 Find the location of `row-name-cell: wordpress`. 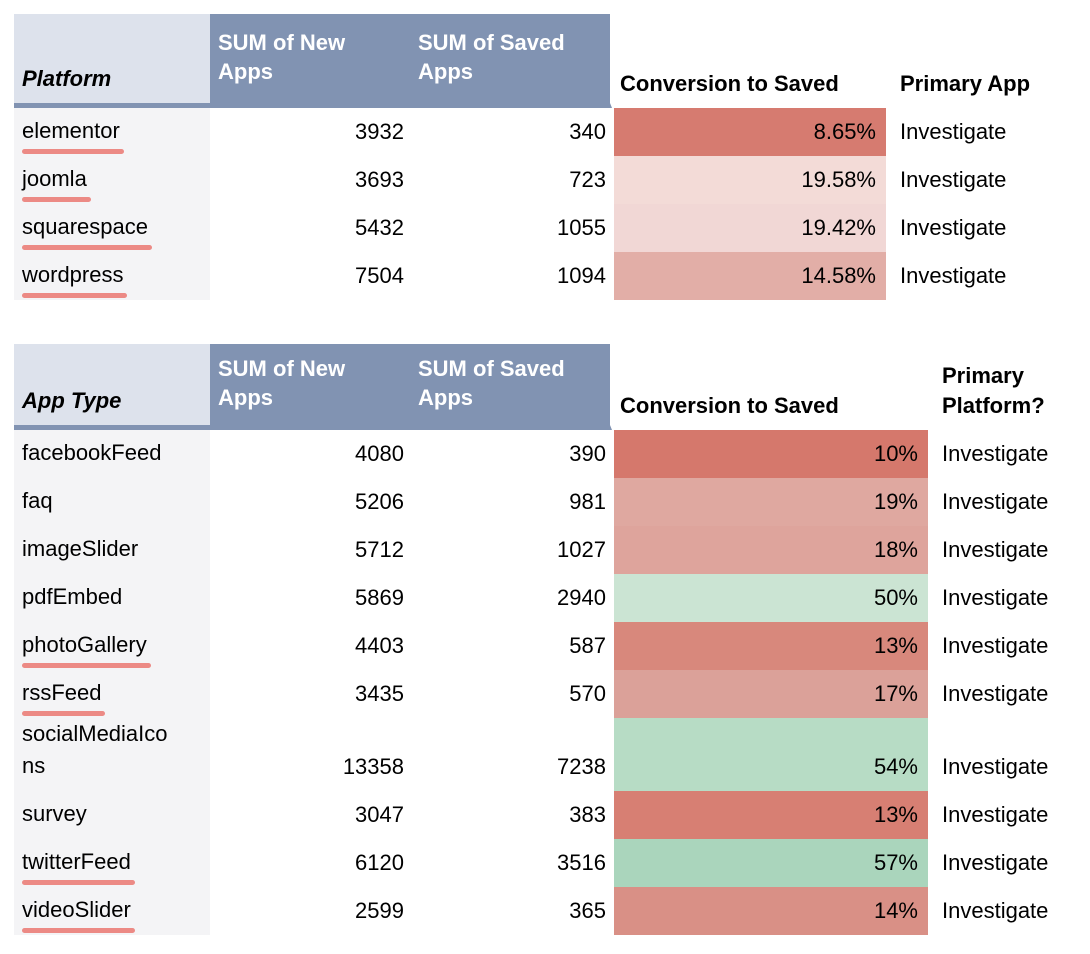

row-name-cell: wordpress is located at coordinates (112, 276).